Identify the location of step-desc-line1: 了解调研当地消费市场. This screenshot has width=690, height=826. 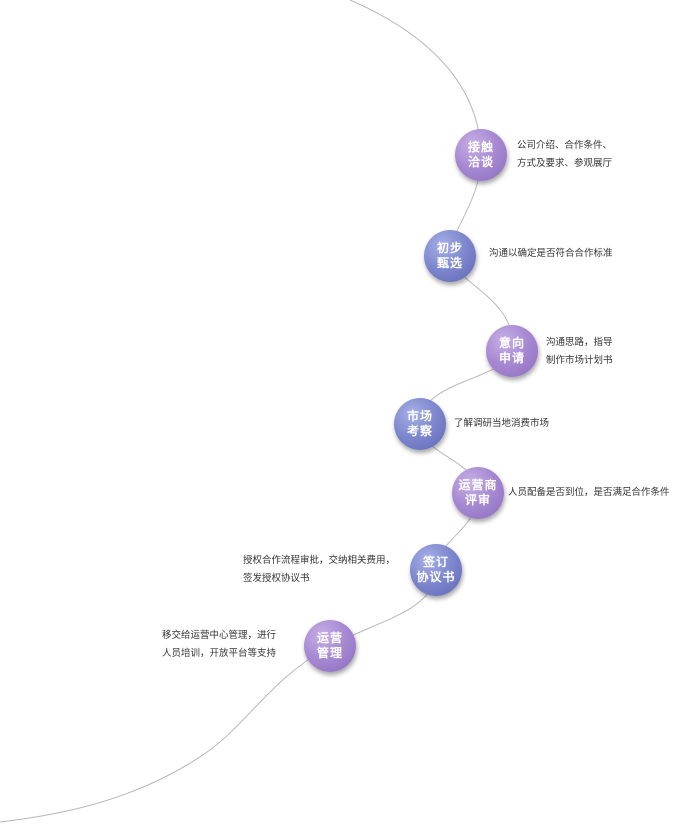
(502, 423).